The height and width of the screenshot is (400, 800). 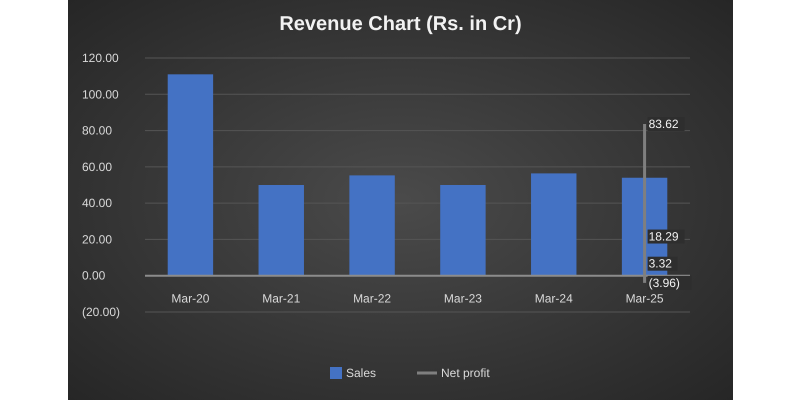 What do you see at coordinates (97, 167) in the screenshot?
I see `y-tick-label: 60.00` at bounding box center [97, 167].